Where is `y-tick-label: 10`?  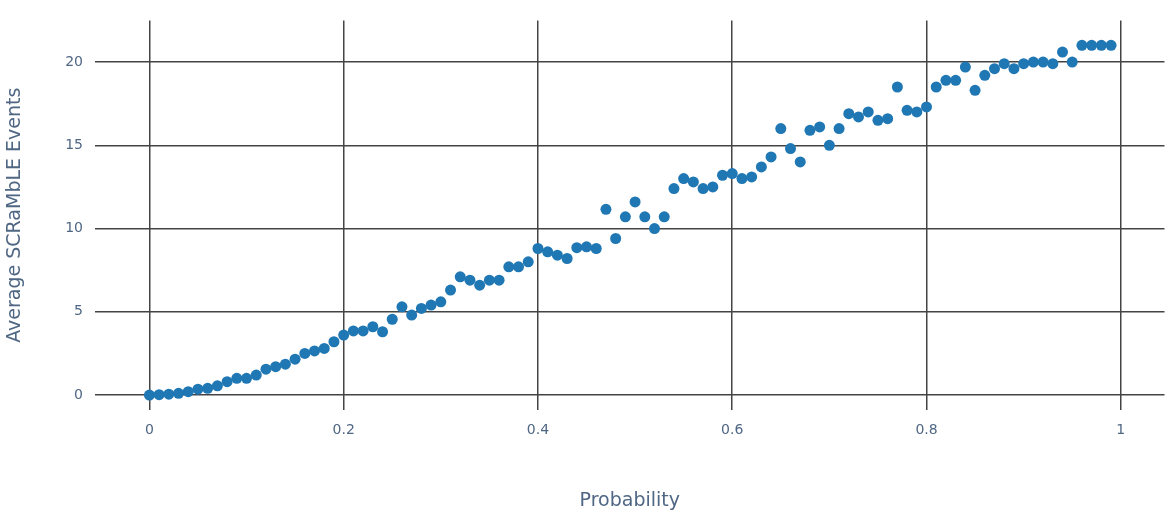
y-tick-label: 10 is located at coordinates (74, 227).